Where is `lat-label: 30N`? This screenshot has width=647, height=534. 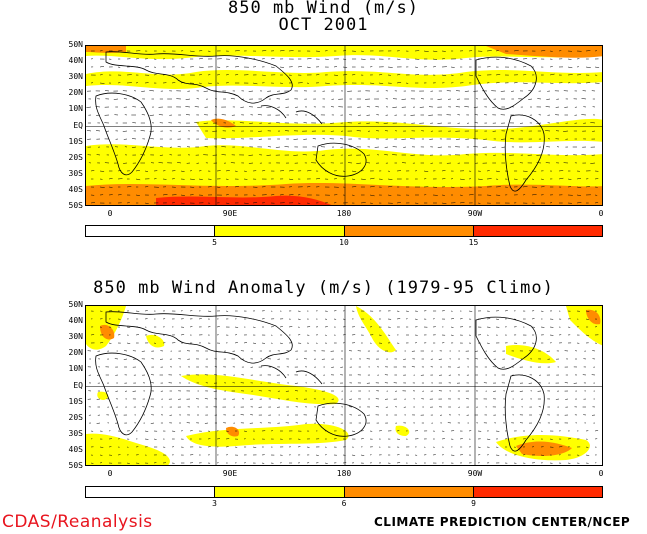 lat-label: 30N is located at coordinates (75, 337).